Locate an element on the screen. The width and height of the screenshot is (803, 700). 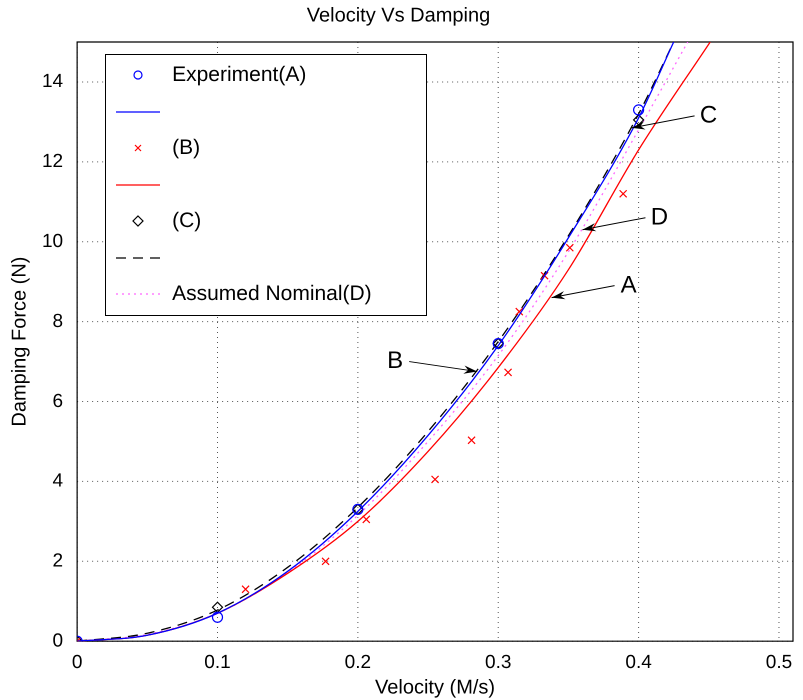
annotation: A is located at coordinates (628, 284).